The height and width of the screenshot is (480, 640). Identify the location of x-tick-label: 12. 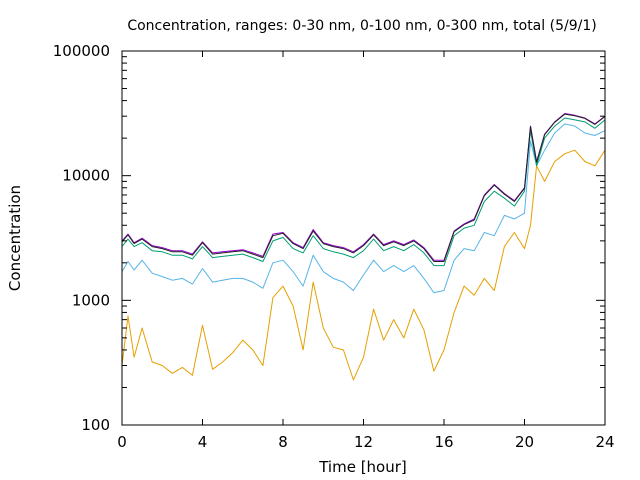
(363, 442).